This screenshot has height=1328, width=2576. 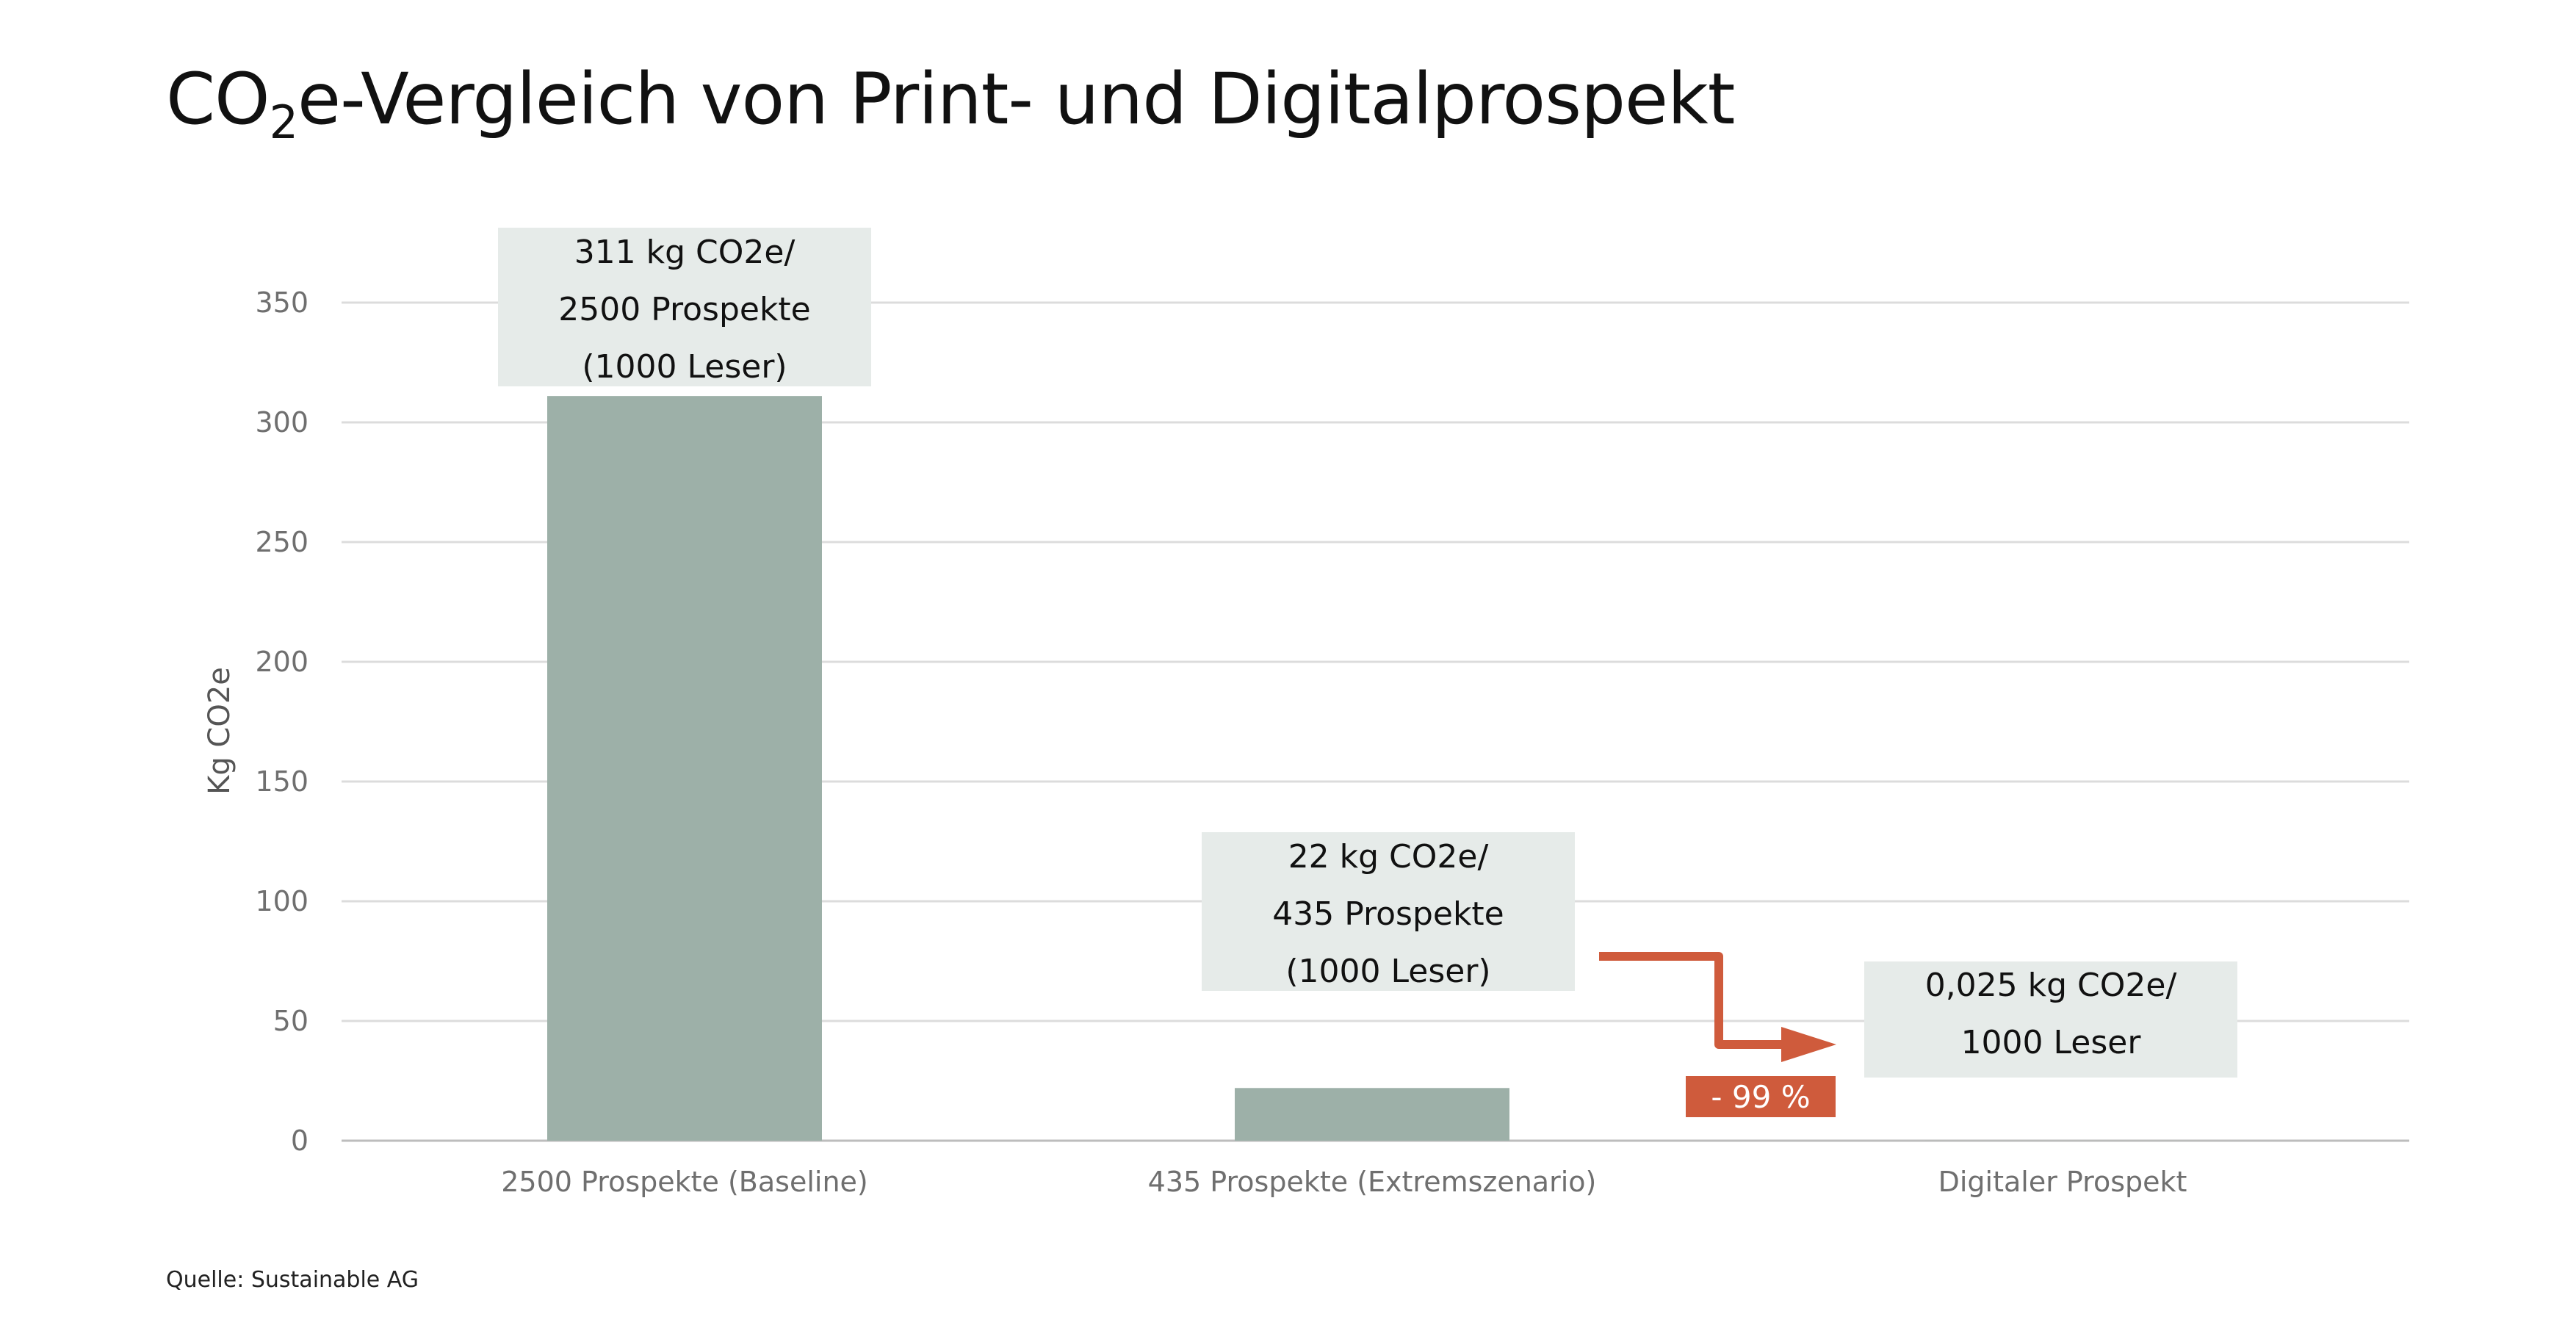 I want to click on y-tick-label: 300, so click(x=282, y=422).